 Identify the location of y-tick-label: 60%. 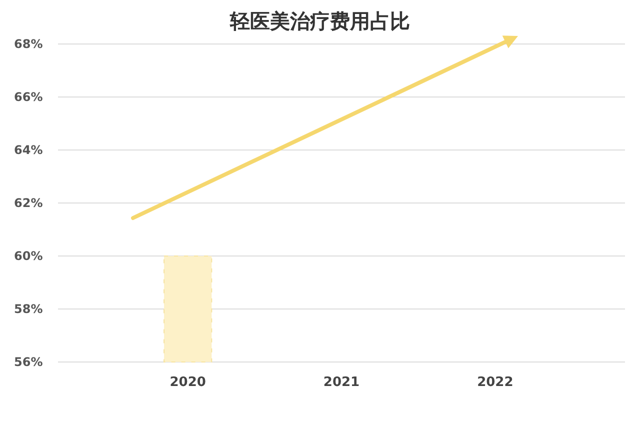
(28, 256).